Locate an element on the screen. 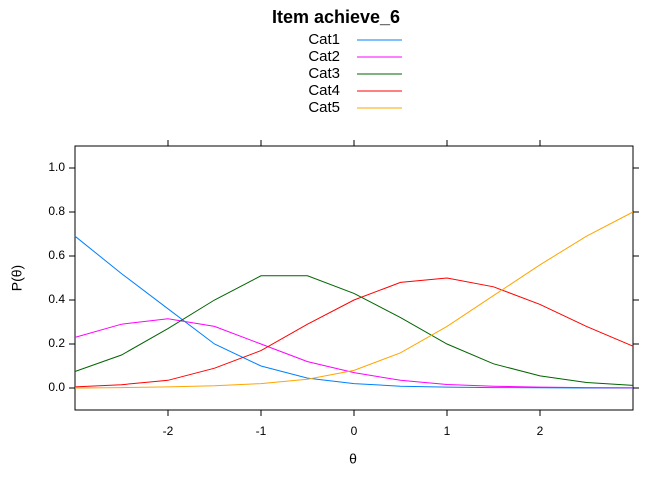 The image size is (672, 480). y-tick-label: 0.2 is located at coordinates (56, 343).